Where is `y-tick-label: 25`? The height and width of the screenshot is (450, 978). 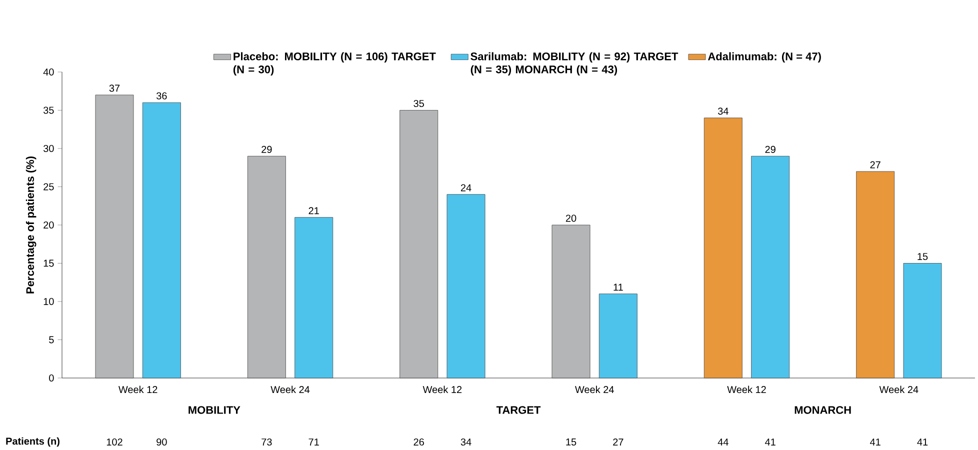
y-tick-label: 25 is located at coordinates (49, 186).